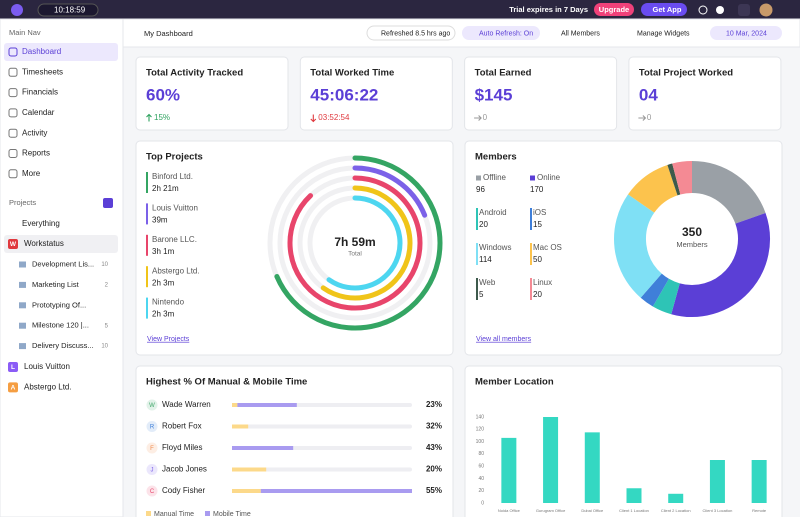  Describe the element at coordinates (334, 117) in the screenshot. I see `stat-change: 03:52:54` at that location.